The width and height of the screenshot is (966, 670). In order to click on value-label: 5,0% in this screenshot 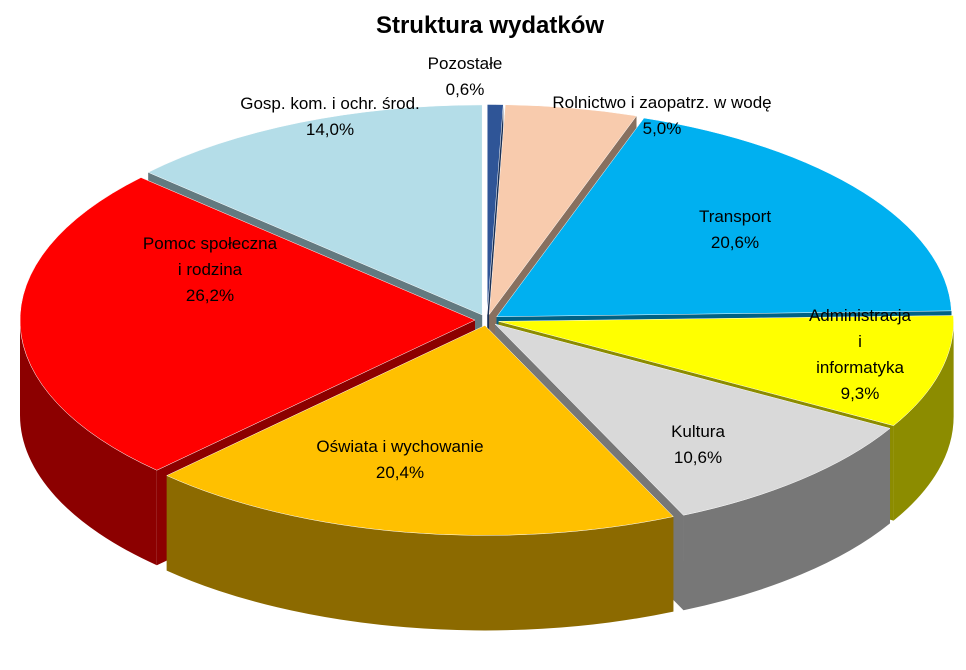, I will do `click(662, 128)`.